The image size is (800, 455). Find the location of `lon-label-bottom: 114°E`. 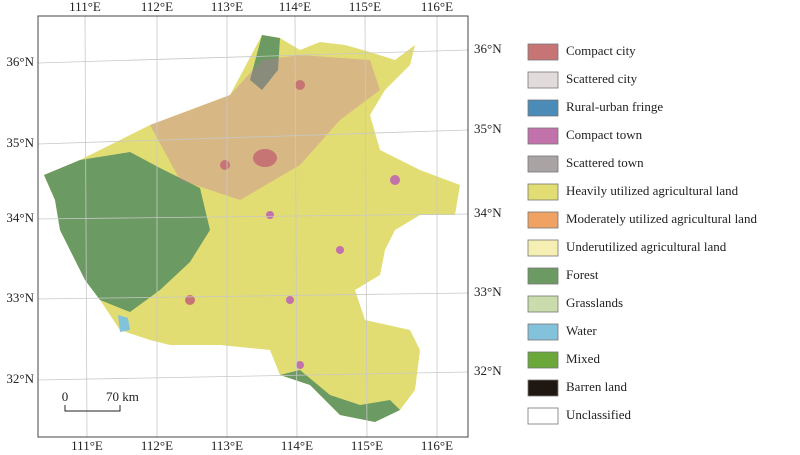

lon-label-bottom: 114°E is located at coordinates (297, 445).